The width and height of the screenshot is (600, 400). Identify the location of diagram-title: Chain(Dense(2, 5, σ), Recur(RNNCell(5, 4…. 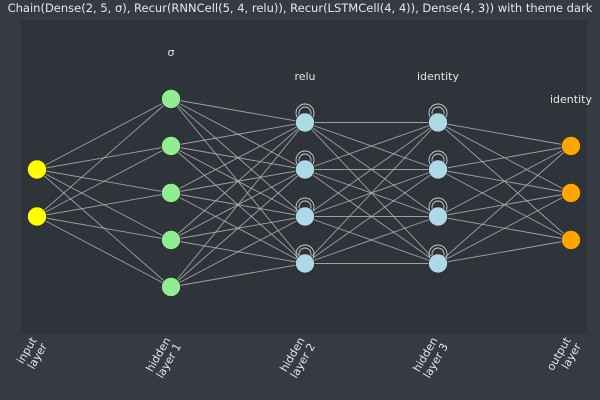
(300, 8).